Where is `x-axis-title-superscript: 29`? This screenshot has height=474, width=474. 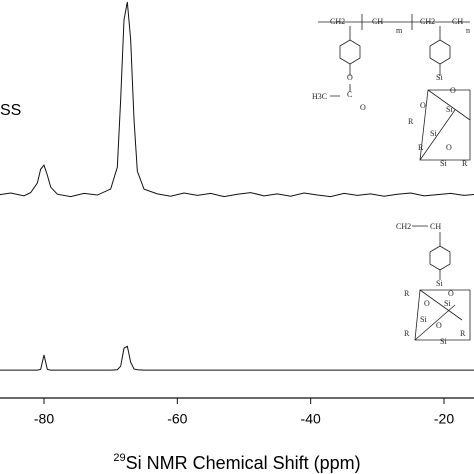 x-axis-title-superscript: 29 is located at coordinates (119, 458).